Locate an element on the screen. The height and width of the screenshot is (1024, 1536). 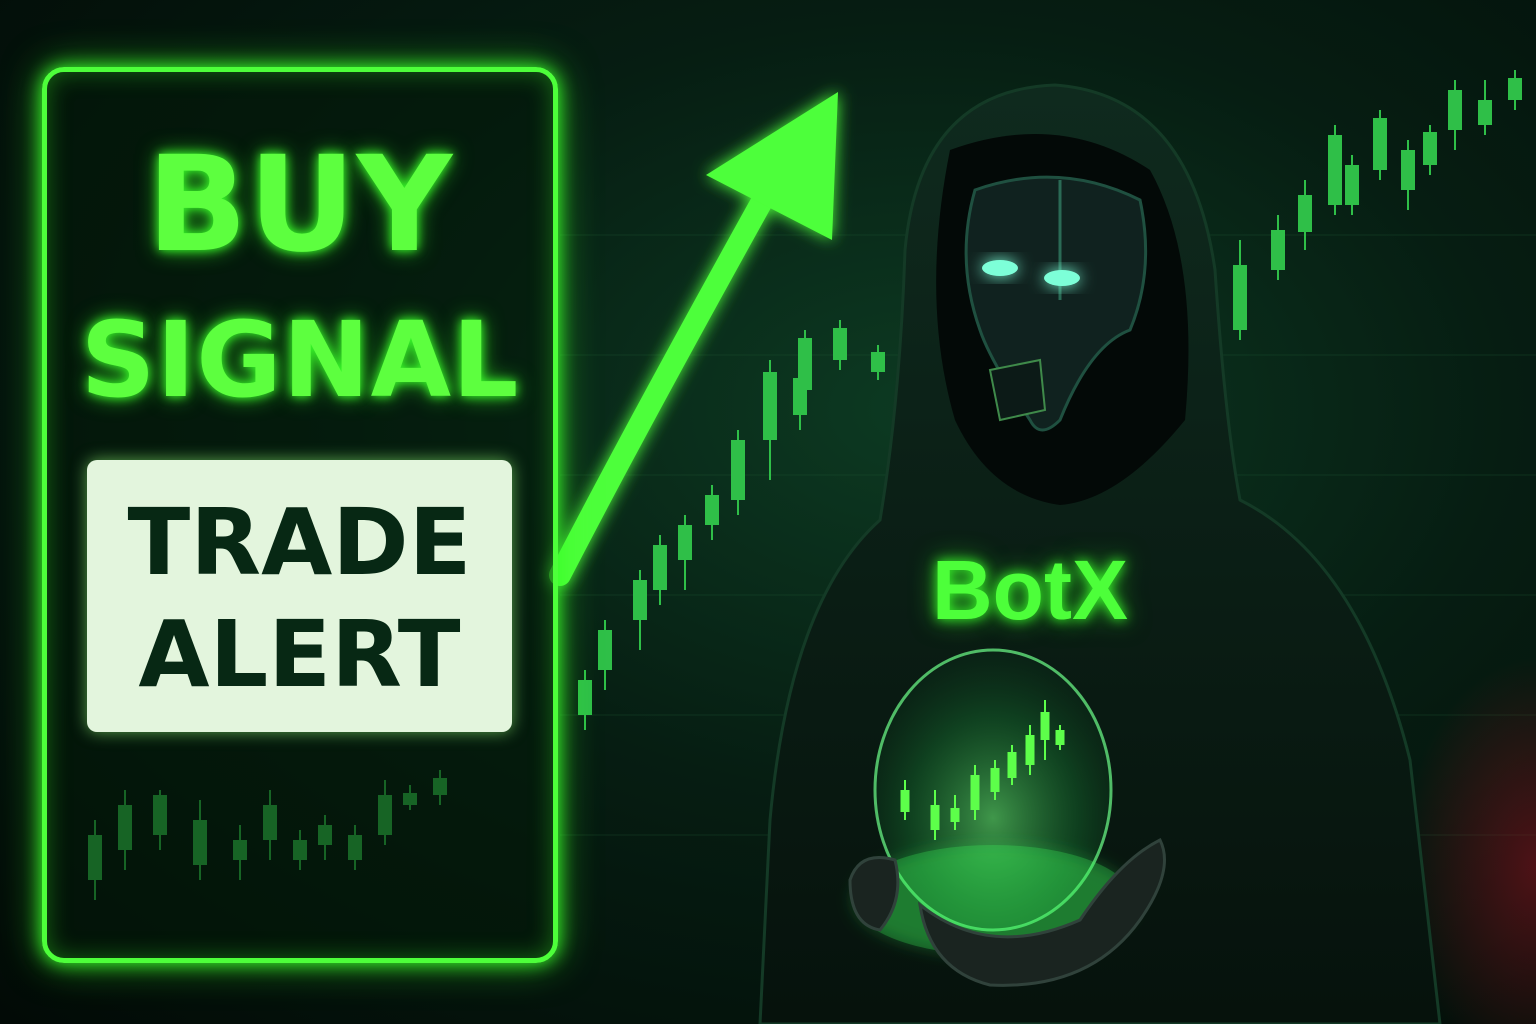
trade-alert-box is located at coordinates (299, 596).